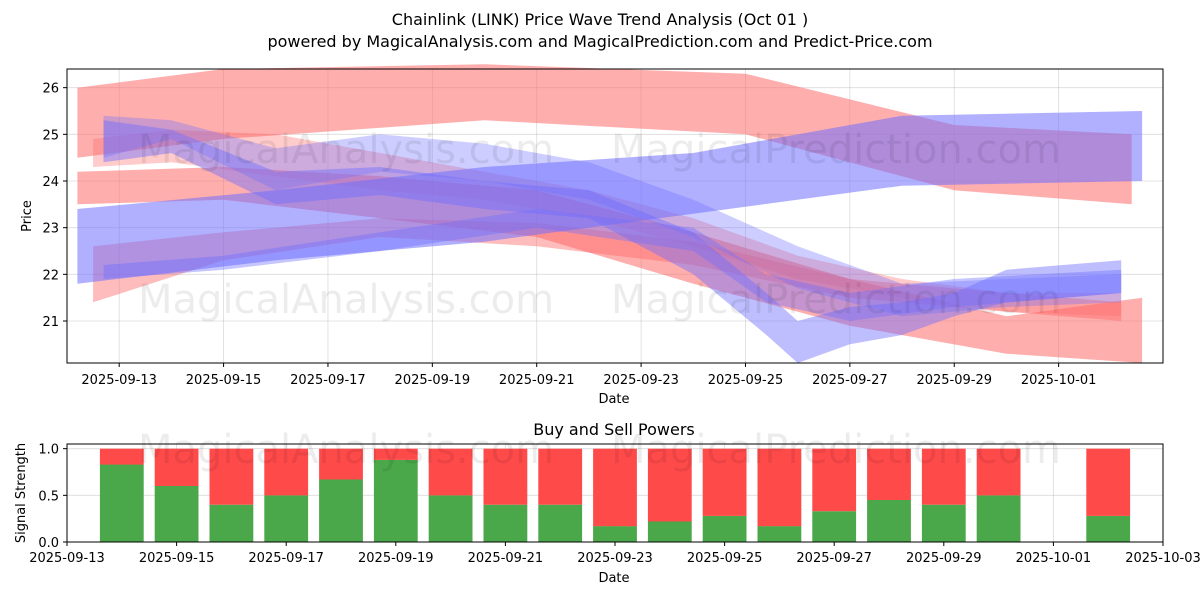 The width and height of the screenshot is (1200, 600). I want to click on watermark-prediction-bottom: MagicalPrediction.com, so click(836, 450).